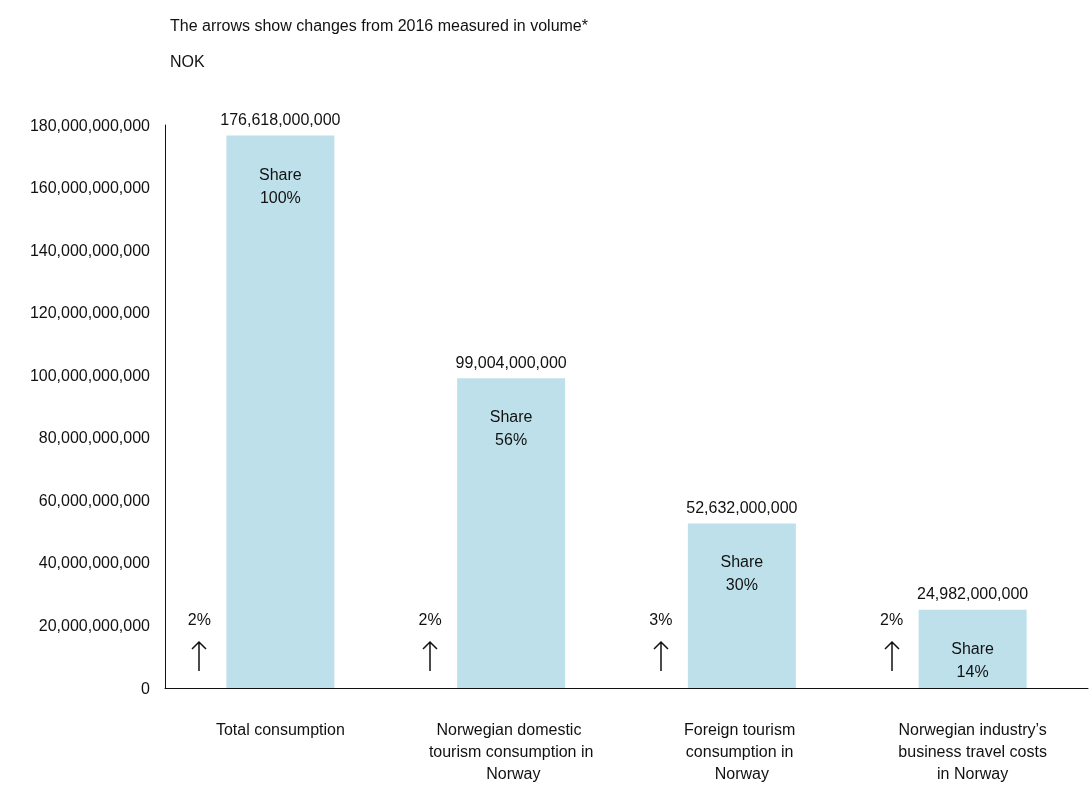 The width and height of the screenshot is (1090, 785). Describe the element at coordinates (94, 500) in the screenshot. I see `y-tick-label: 60,000,000,000` at that location.